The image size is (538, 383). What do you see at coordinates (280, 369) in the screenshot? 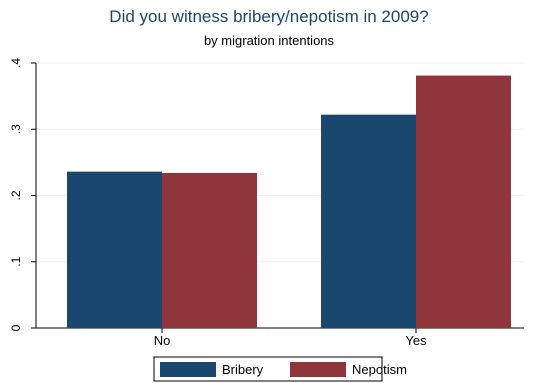
I see `legend: Bribery Nepotism` at bounding box center [280, 369].